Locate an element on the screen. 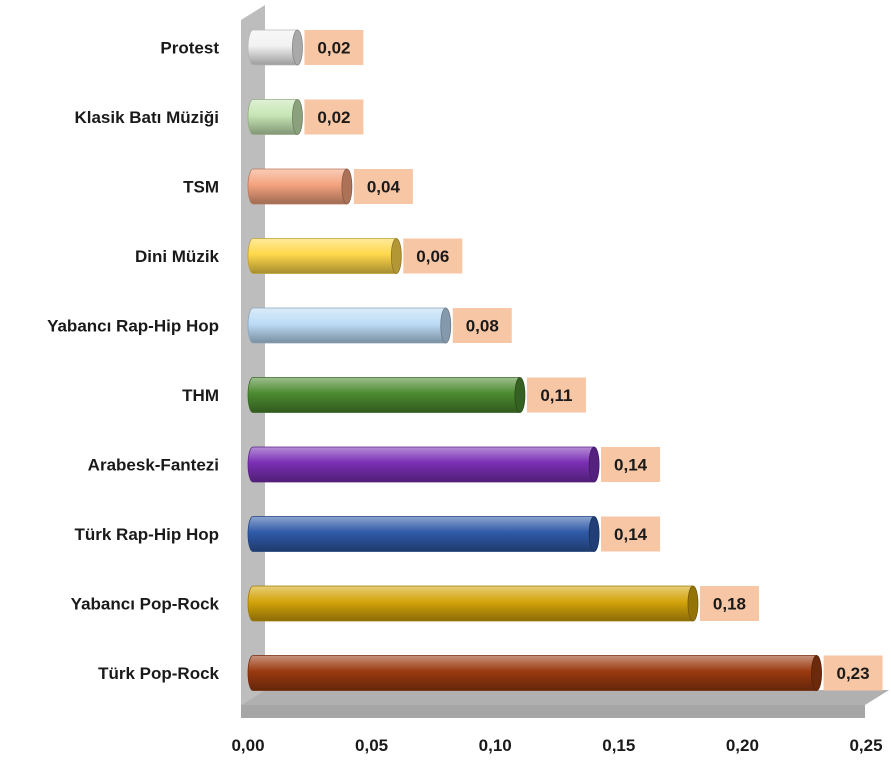 This screenshot has height=766, width=891. bar-cap-klasik-bat-m-zi-i is located at coordinates (297, 117).